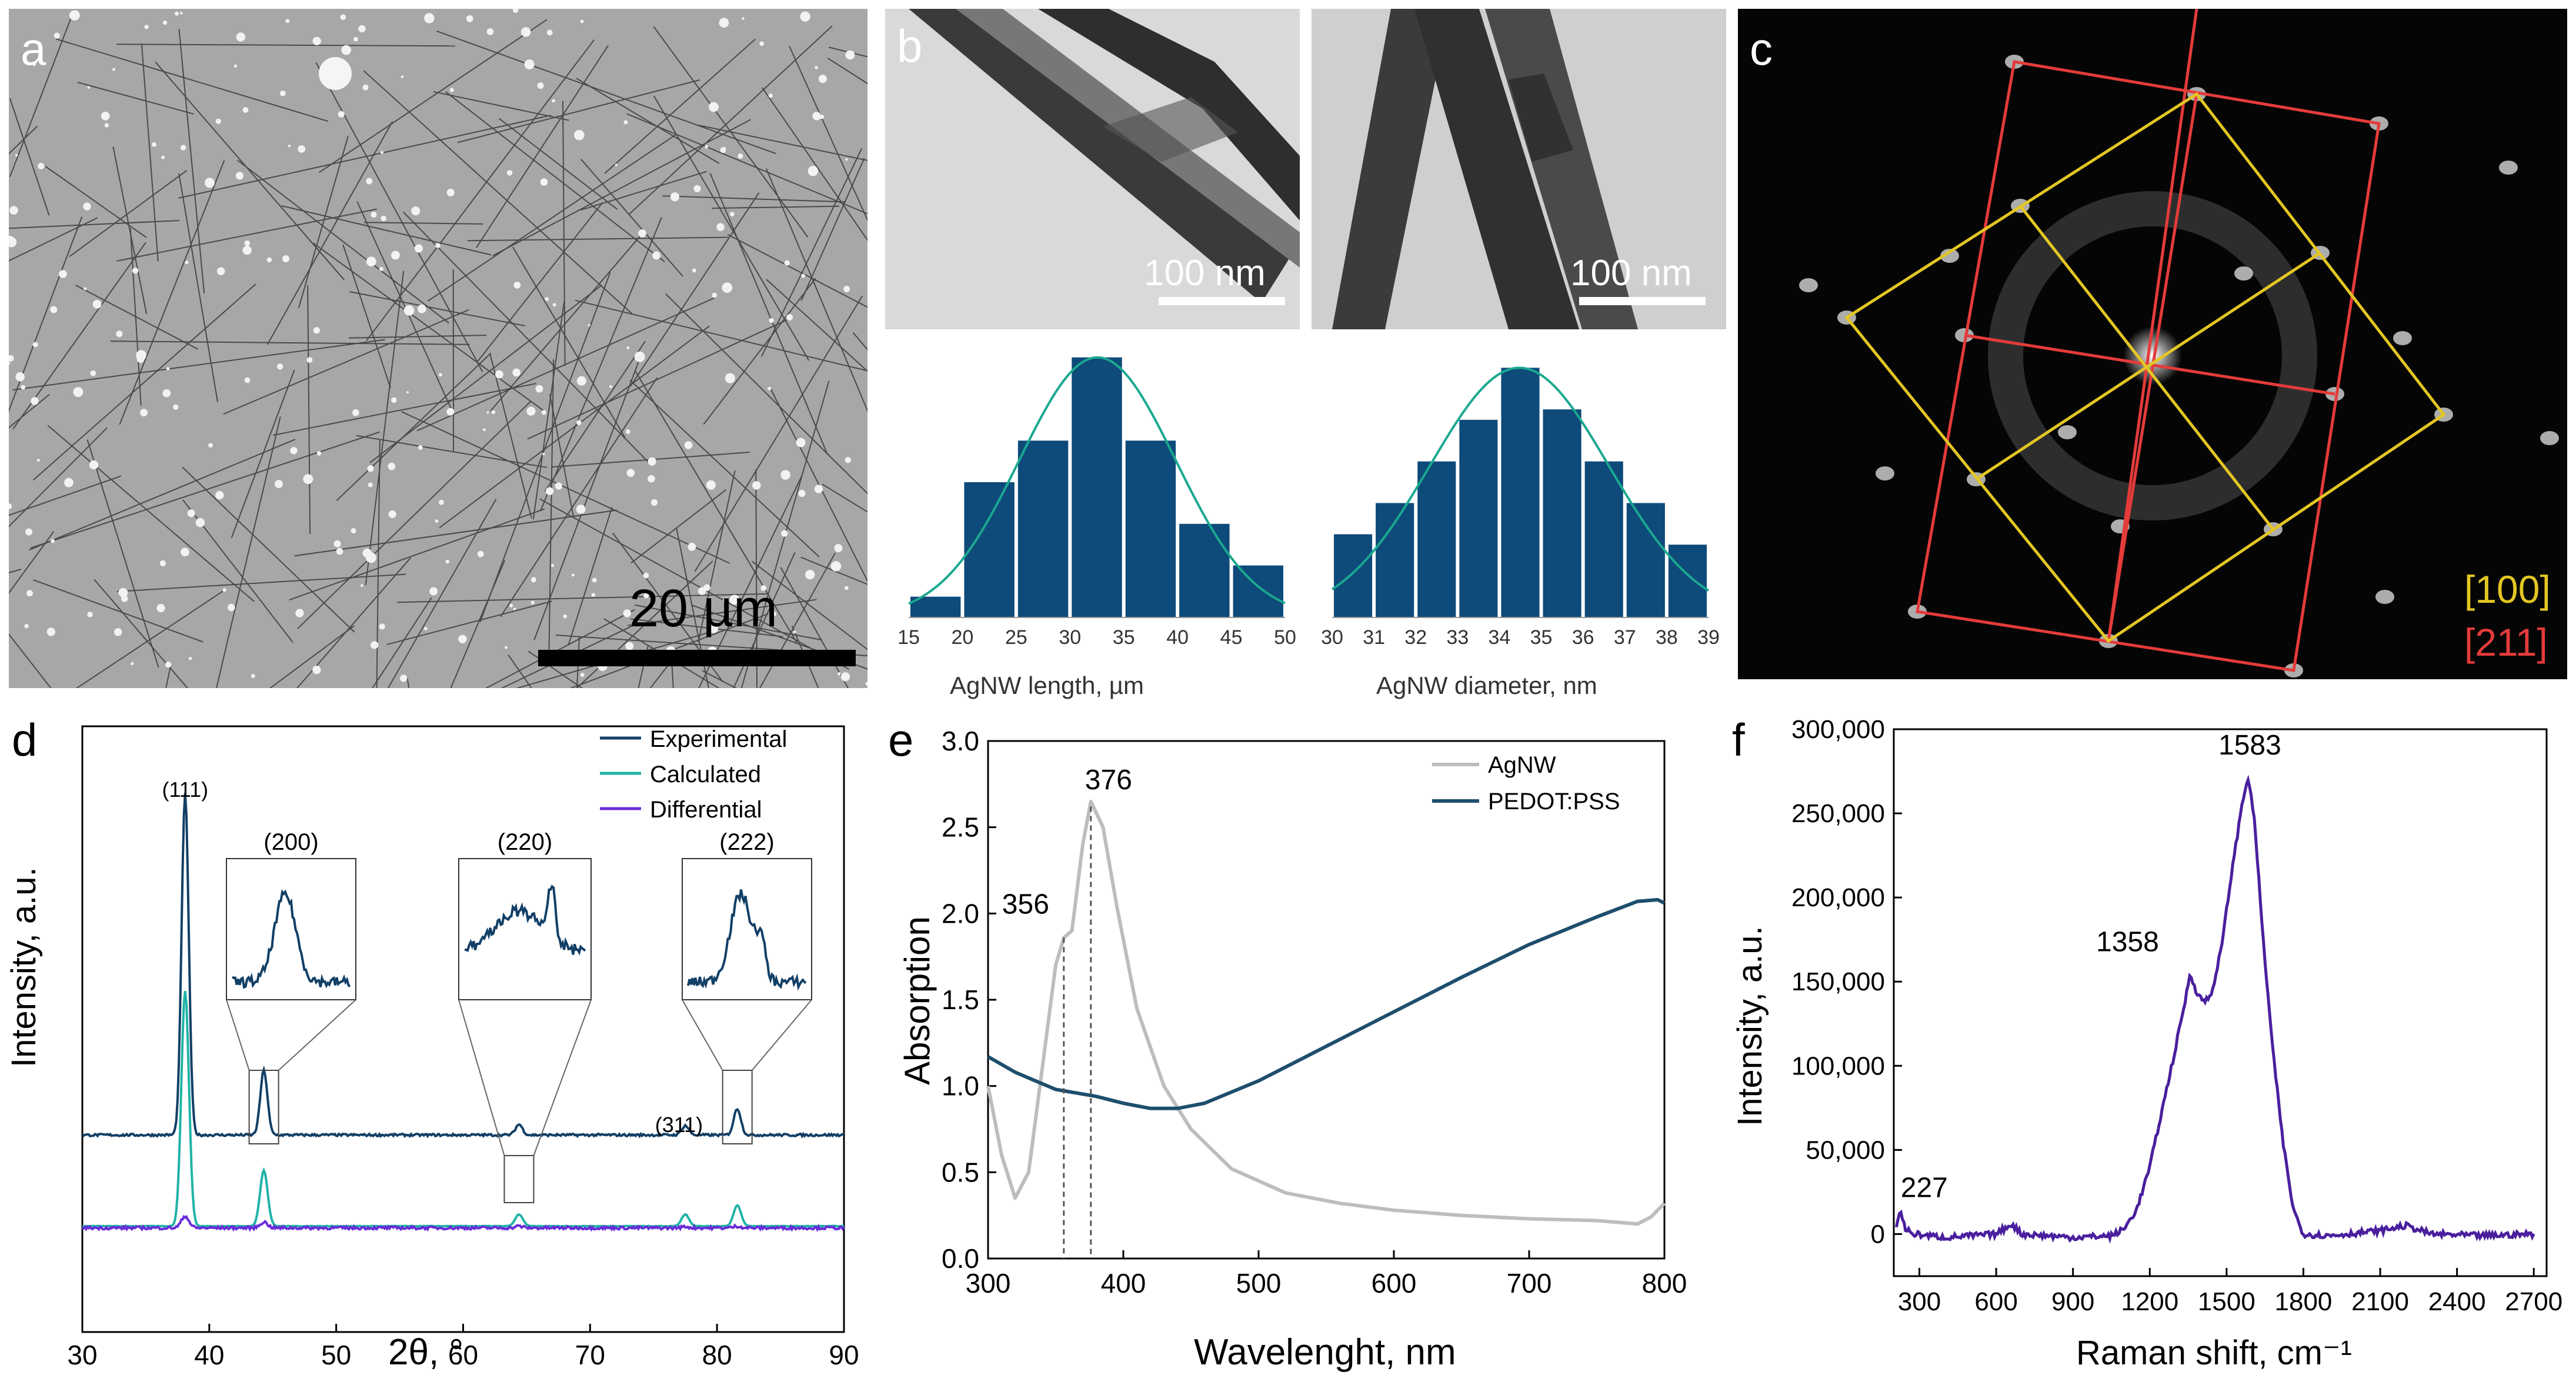 The height and width of the screenshot is (1382, 2576). Describe the element at coordinates (525, 842) in the screenshot. I see `inset-label: (220)` at that location.